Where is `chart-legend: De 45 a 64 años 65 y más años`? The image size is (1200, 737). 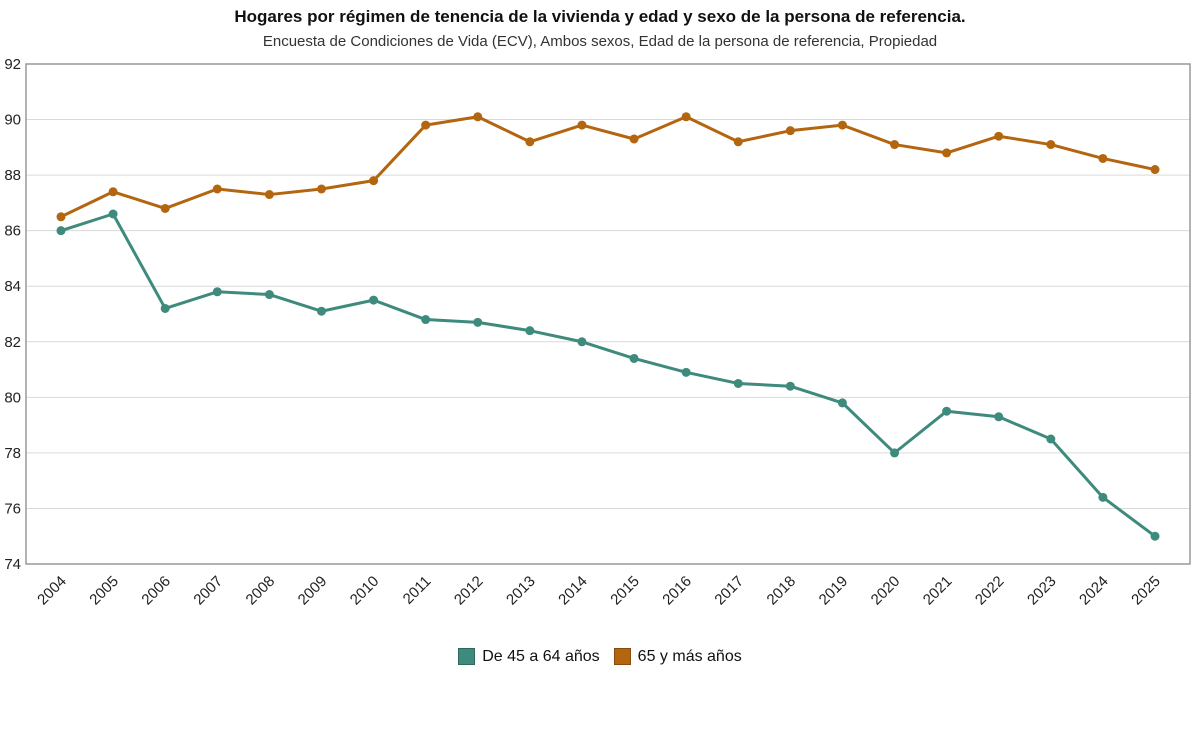
chart-legend: De 45 a 64 años 65 y más años is located at coordinates (600, 657).